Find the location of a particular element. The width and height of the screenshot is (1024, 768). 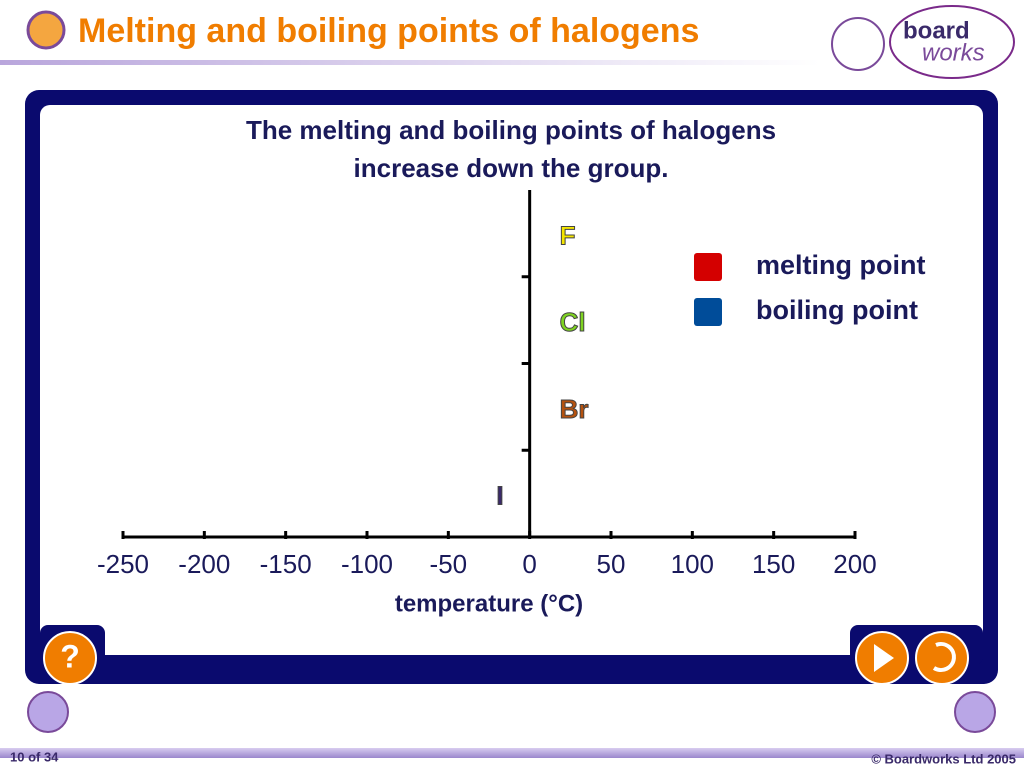

logo-text: works is located at coordinates (953, 52).